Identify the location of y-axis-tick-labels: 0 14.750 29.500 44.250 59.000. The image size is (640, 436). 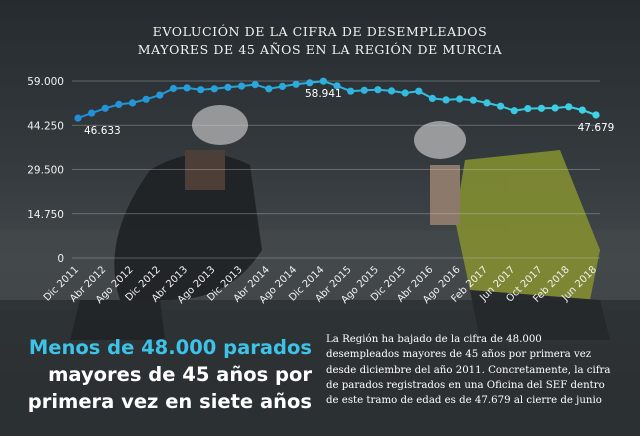
(45, 170).